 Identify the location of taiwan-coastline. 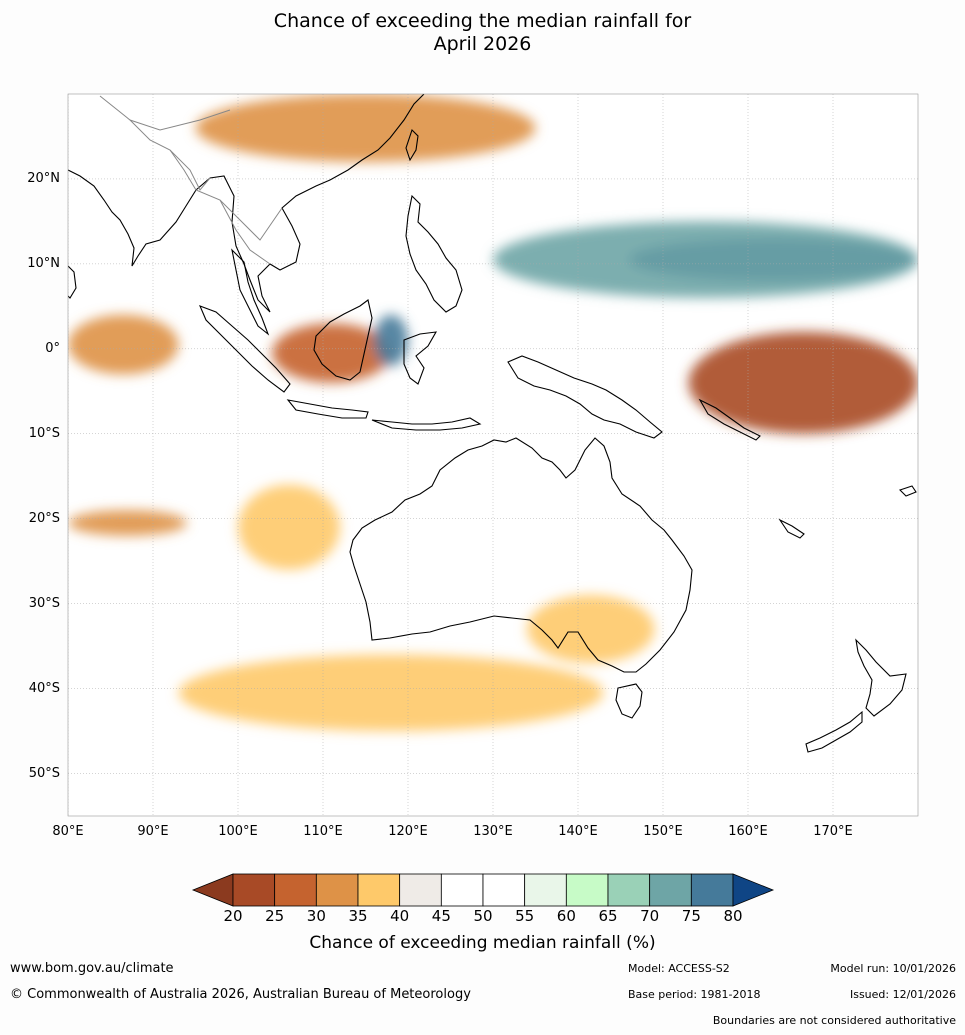
(412, 145).